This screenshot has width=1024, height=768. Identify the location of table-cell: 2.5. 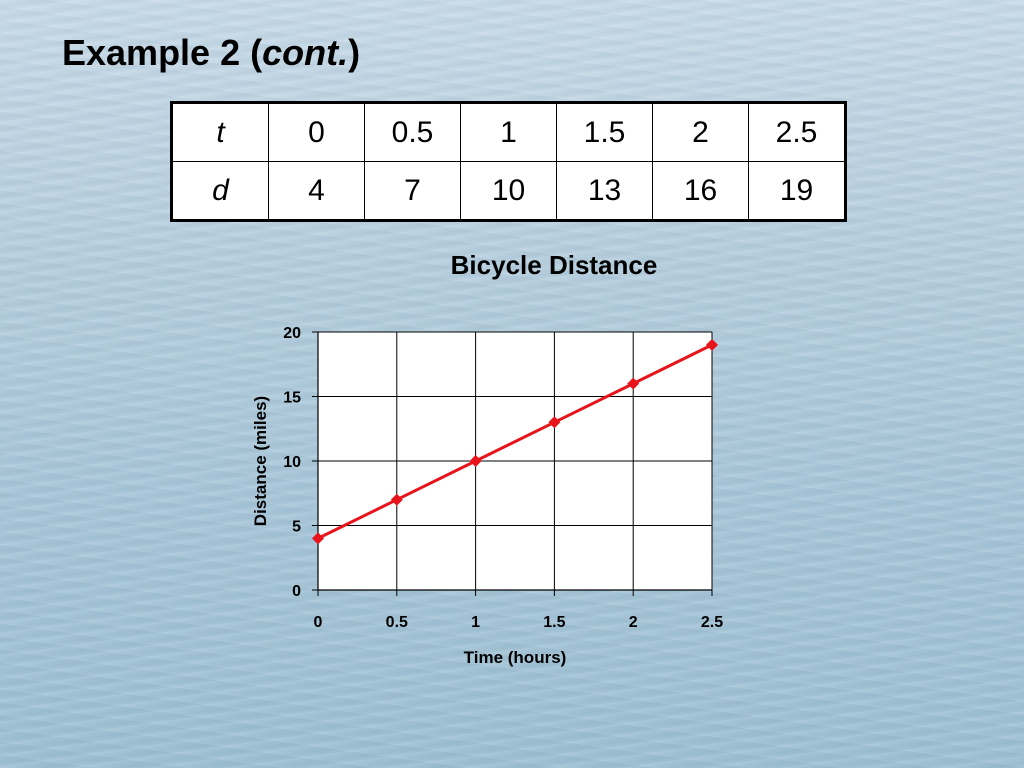
(797, 132).